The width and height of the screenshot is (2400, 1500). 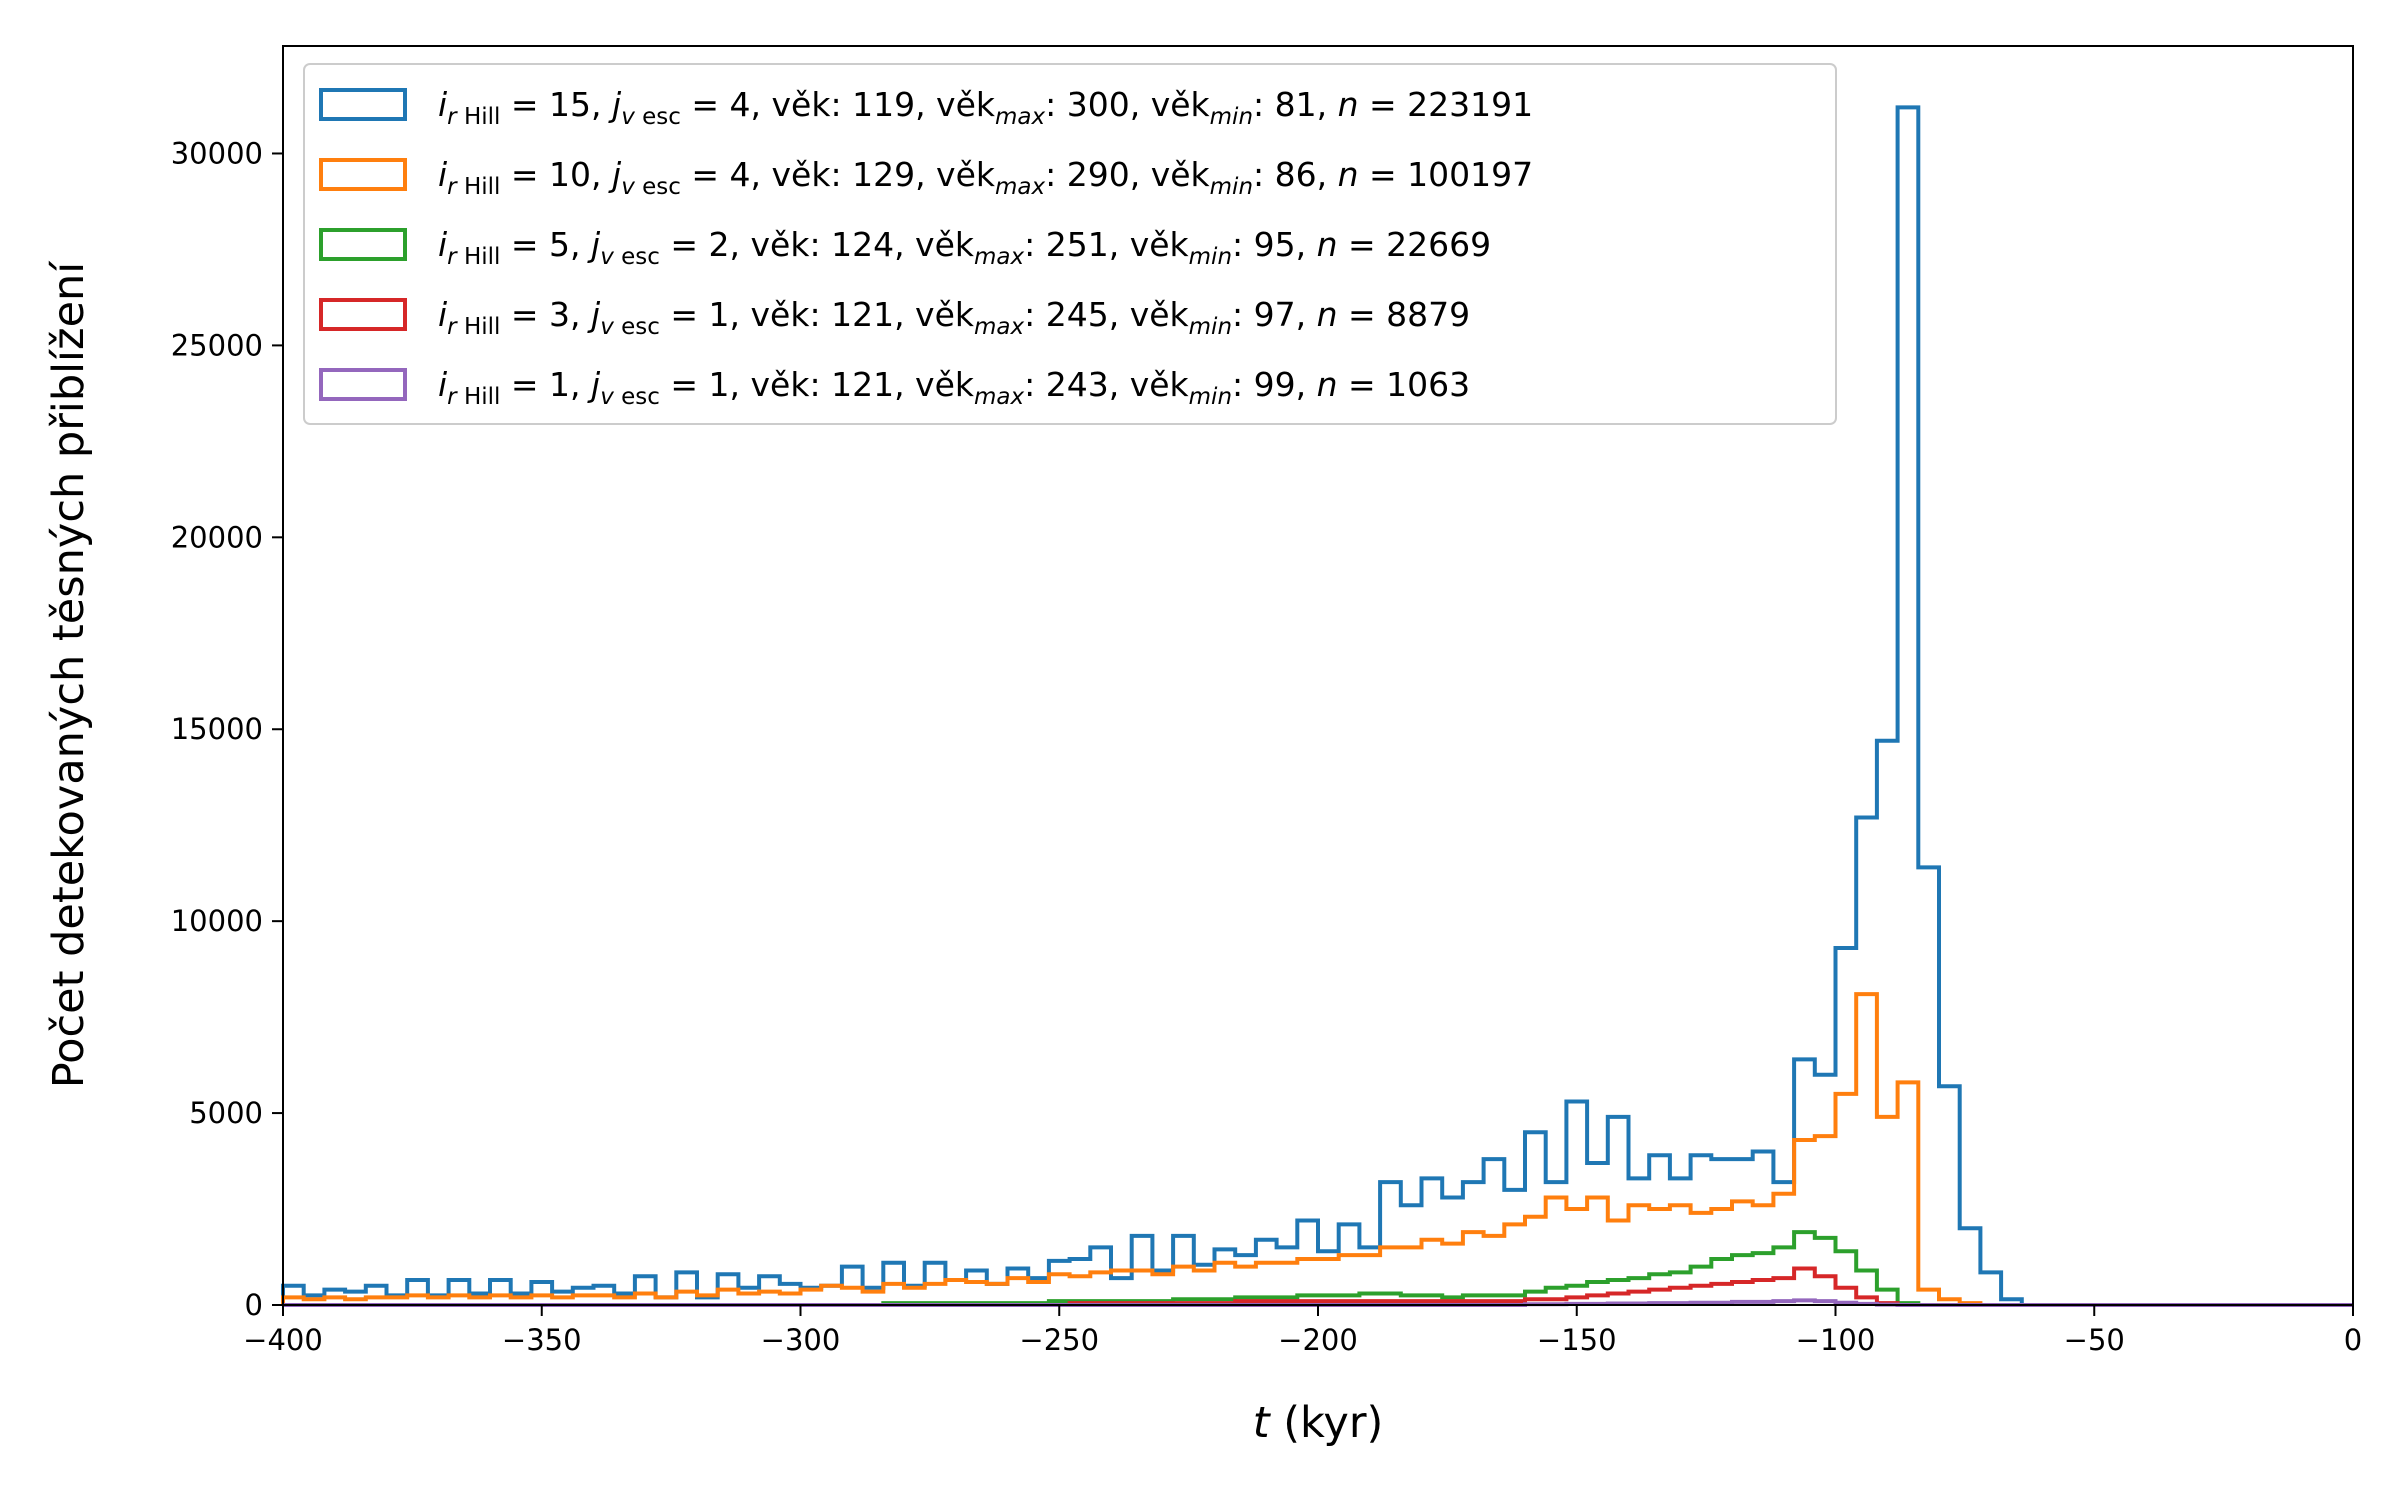 I want to click on x-axis-title: t (kyr), so click(x=1318, y=1423).